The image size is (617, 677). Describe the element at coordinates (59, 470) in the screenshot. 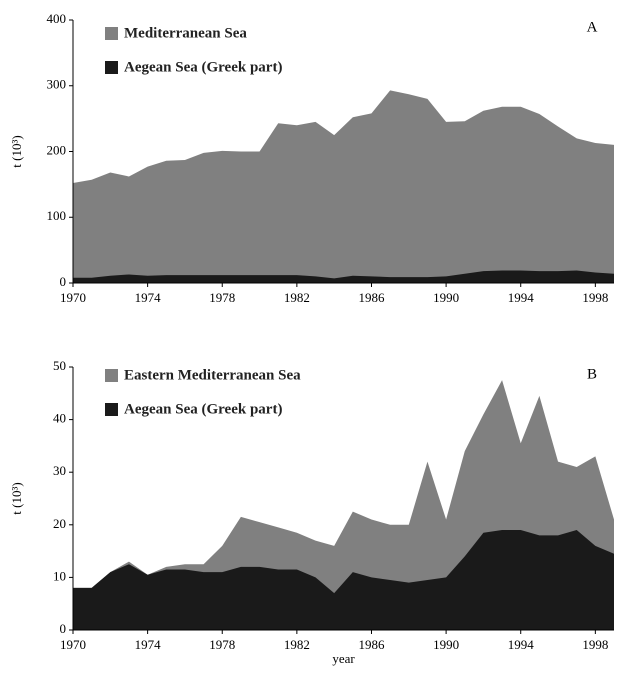

I see `y-tick-label: 30` at that location.